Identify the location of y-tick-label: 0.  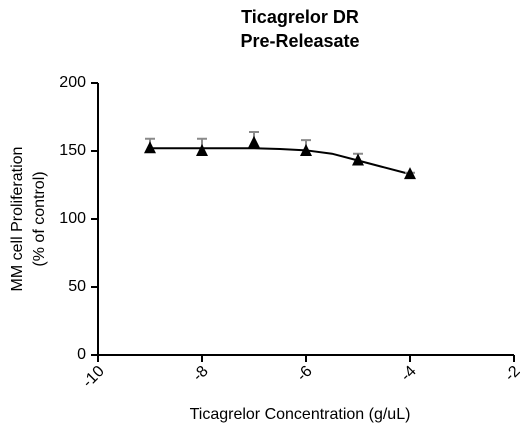
(81, 354).